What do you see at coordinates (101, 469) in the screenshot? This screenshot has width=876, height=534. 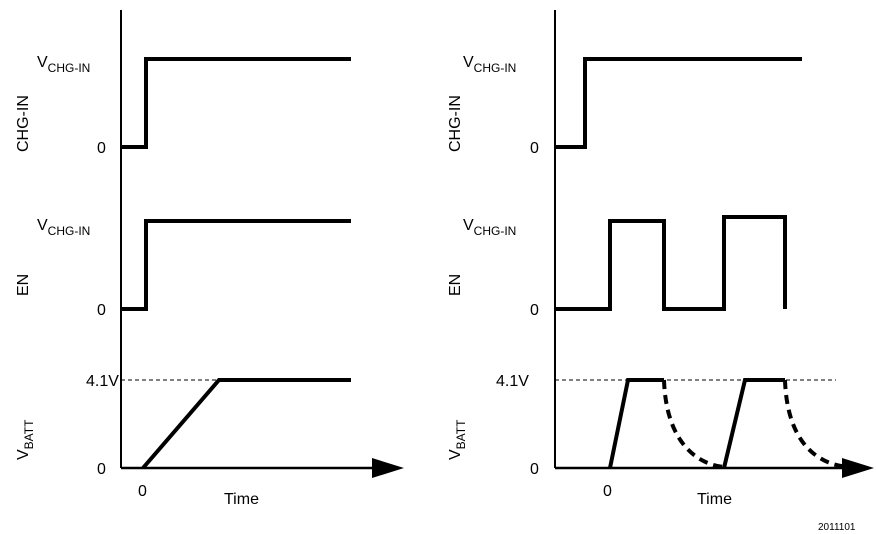 I see `left-vbatt-low-label: 0` at bounding box center [101, 469].